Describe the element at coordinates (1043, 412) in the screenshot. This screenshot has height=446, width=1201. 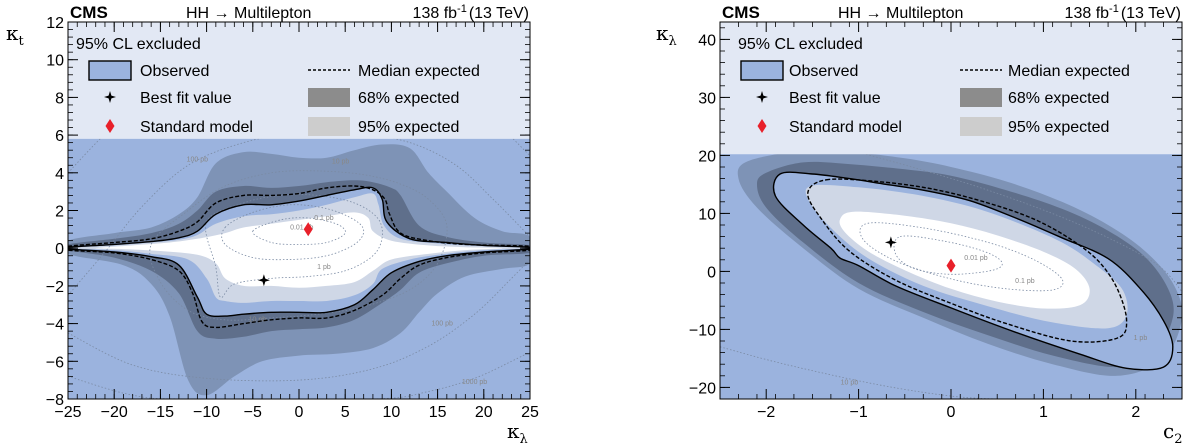
I see `x-tick-label: 1` at that location.